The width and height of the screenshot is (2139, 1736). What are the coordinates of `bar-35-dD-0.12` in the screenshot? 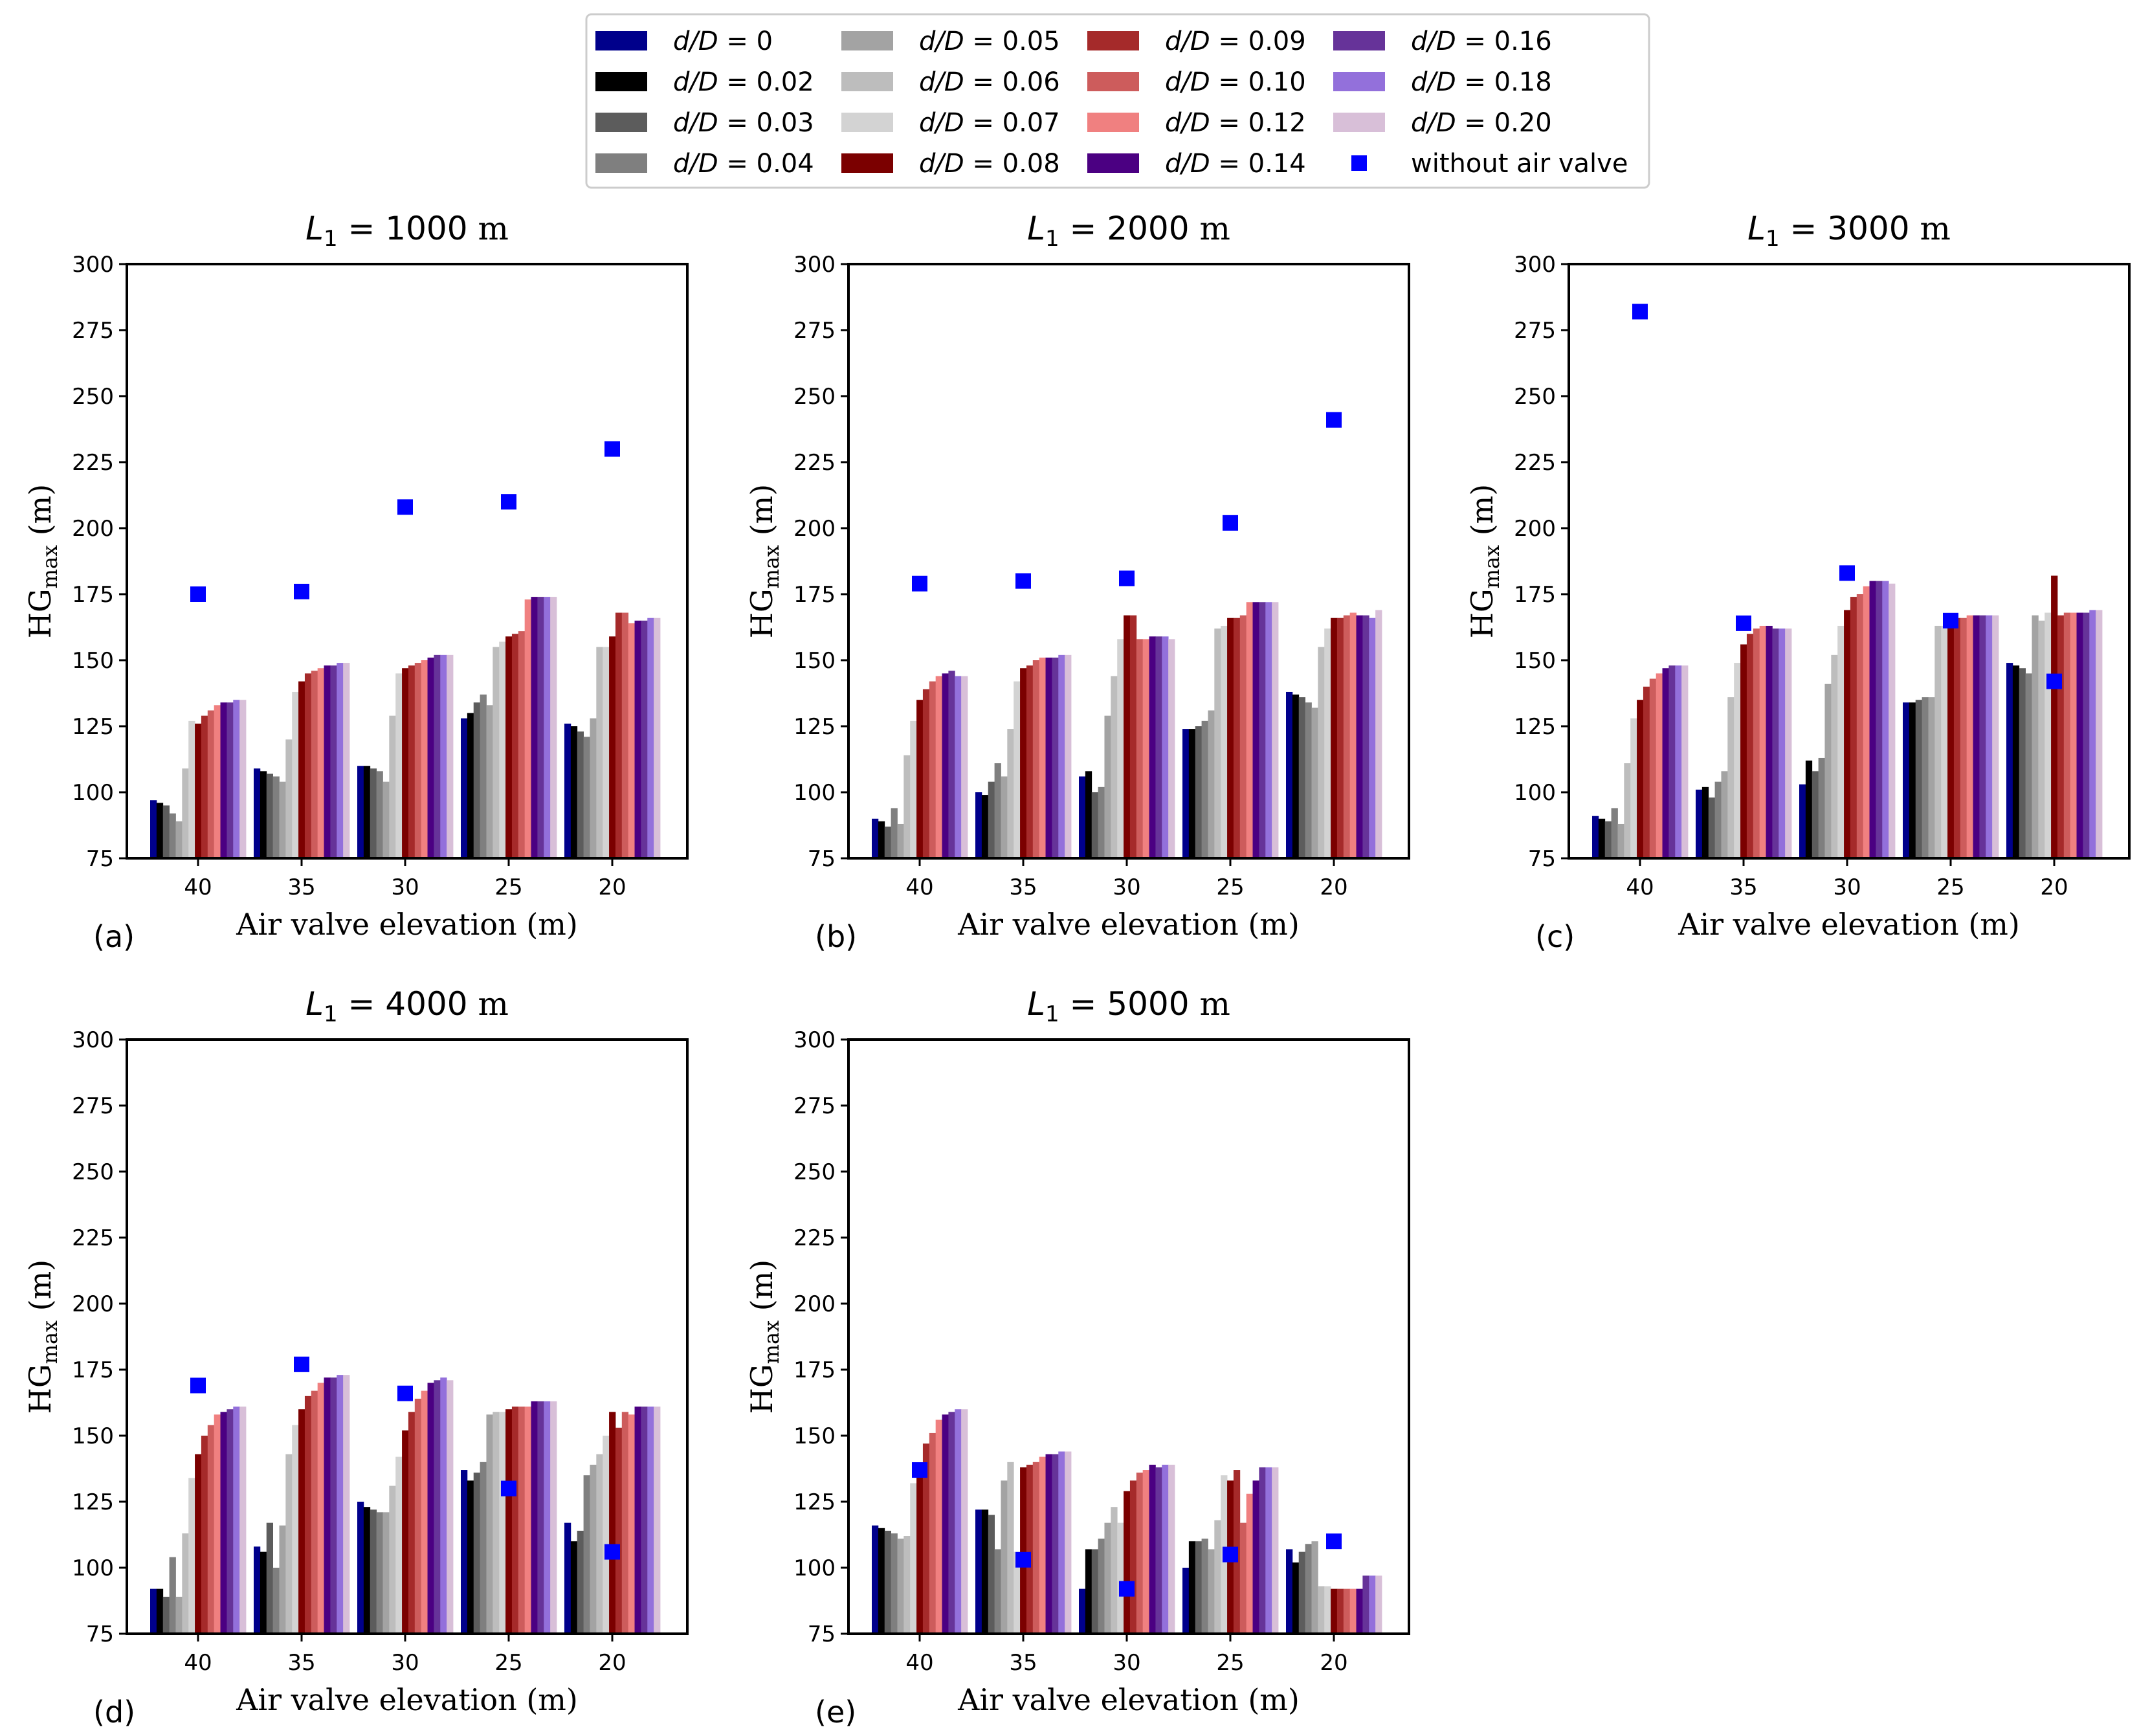 It's located at (320, 1508).